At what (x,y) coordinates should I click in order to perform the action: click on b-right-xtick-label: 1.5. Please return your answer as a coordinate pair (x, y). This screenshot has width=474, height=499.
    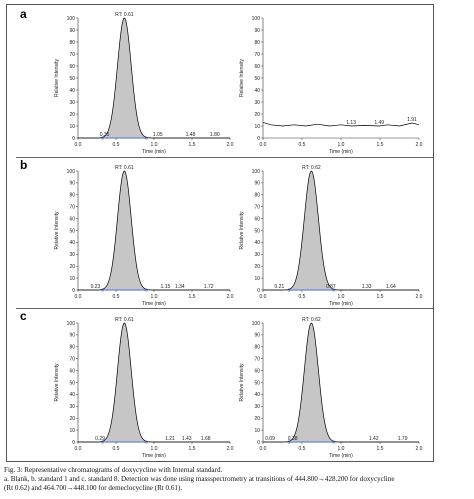
    Looking at the image, I should click on (380, 297).